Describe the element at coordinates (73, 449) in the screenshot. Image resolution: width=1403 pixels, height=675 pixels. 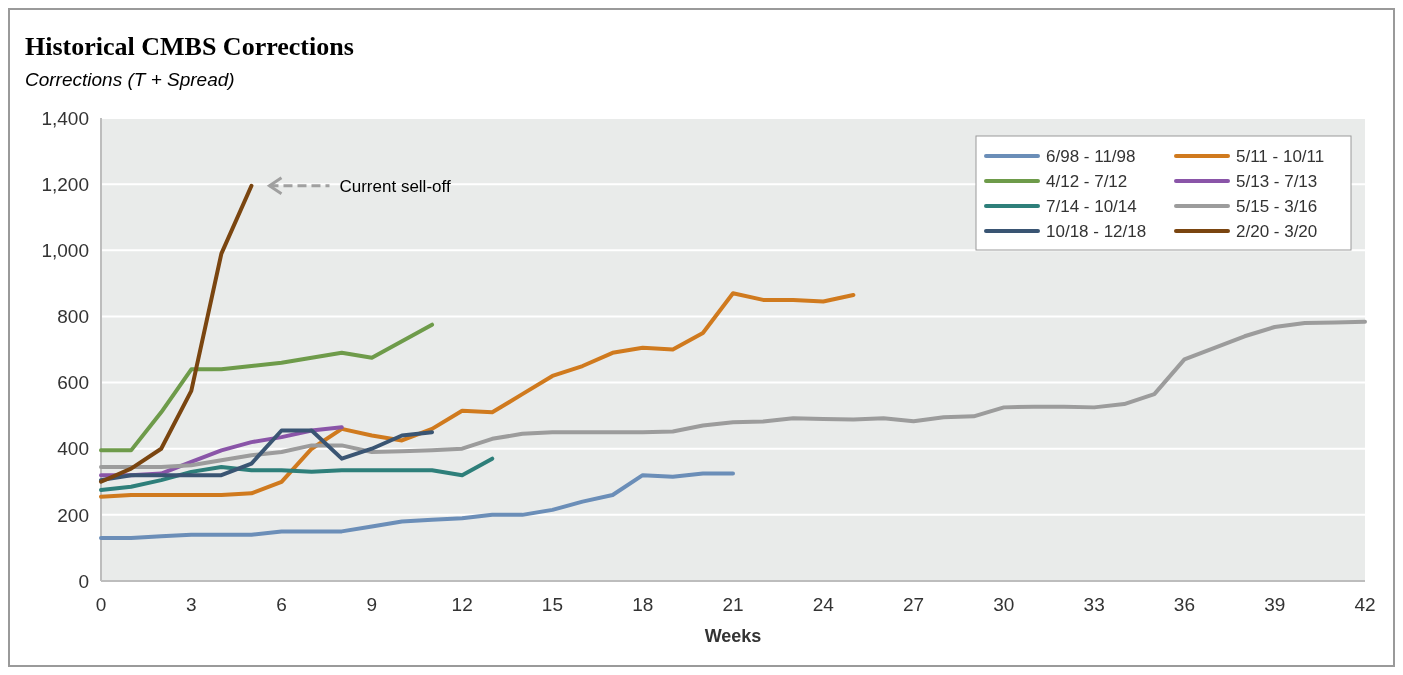
I see `y-tick-label: 400` at that location.